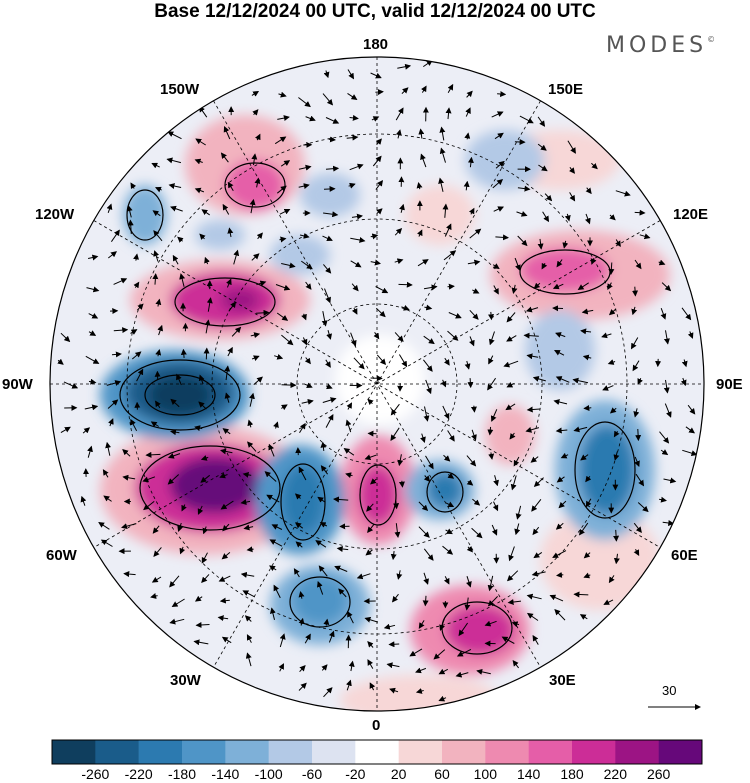 The width and height of the screenshot is (750, 783). What do you see at coordinates (658, 774) in the screenshot?
I see `colorbar-tick-label: 260` at bounding box center [658, 774].